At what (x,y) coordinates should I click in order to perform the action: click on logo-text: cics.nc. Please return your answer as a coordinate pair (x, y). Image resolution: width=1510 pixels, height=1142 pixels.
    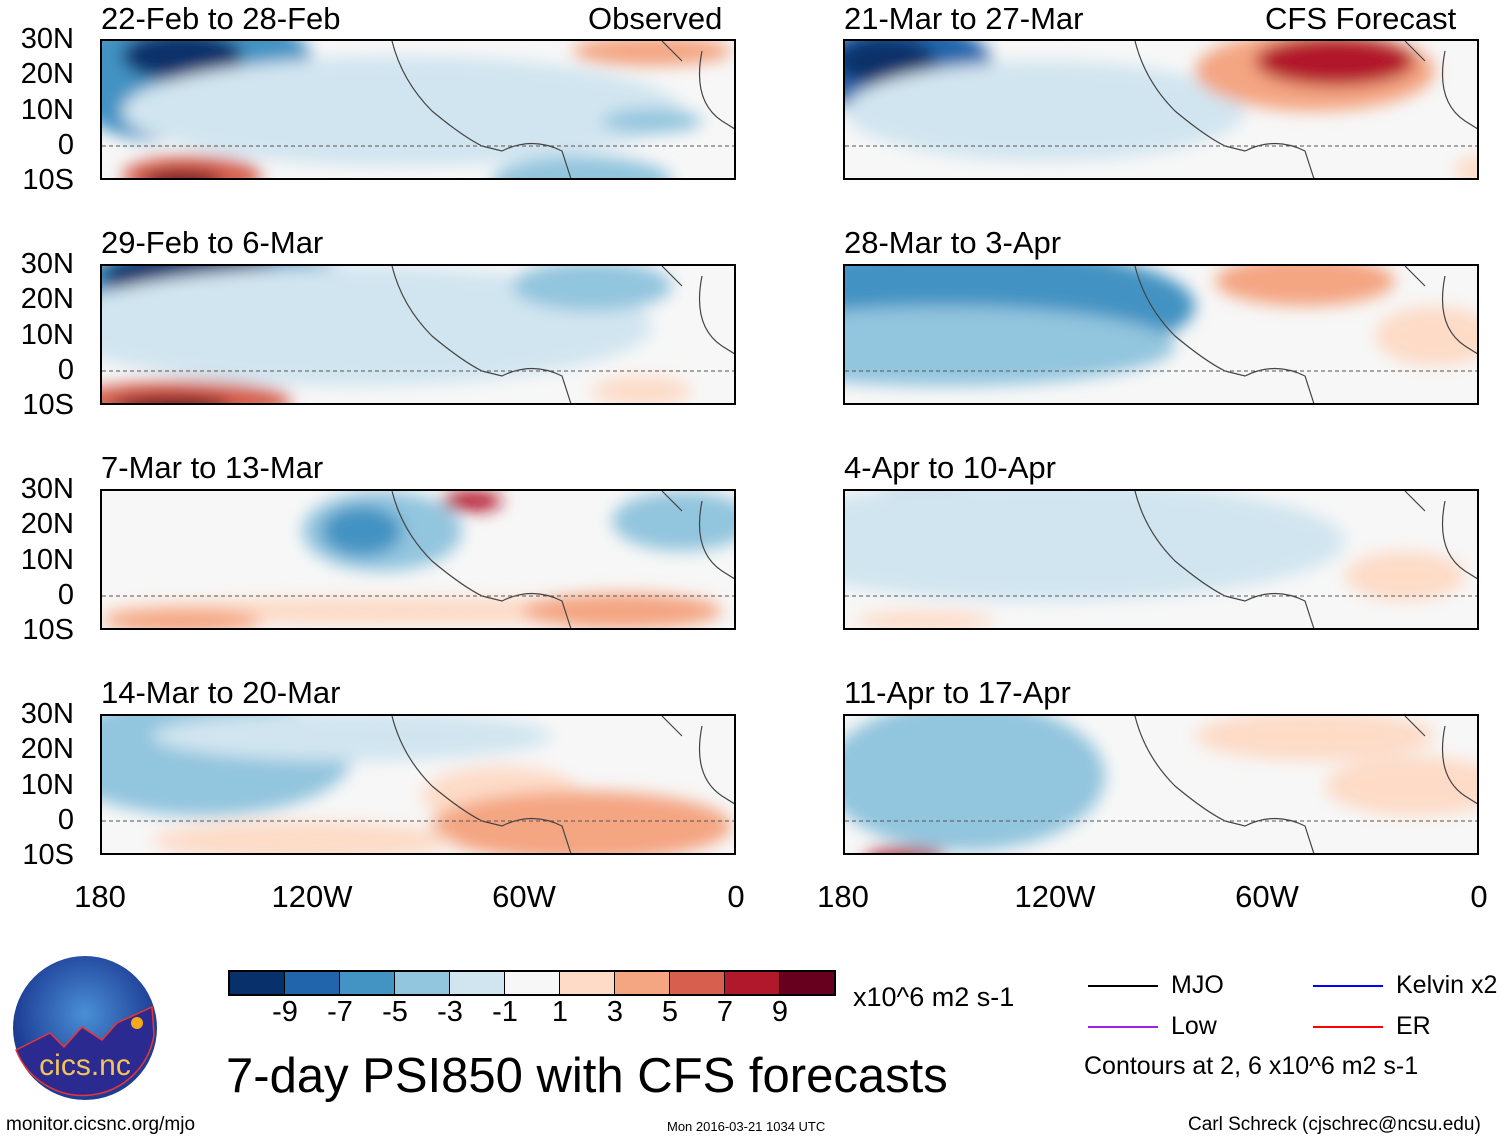
    Looking at the image, I should click on (85, 1065).